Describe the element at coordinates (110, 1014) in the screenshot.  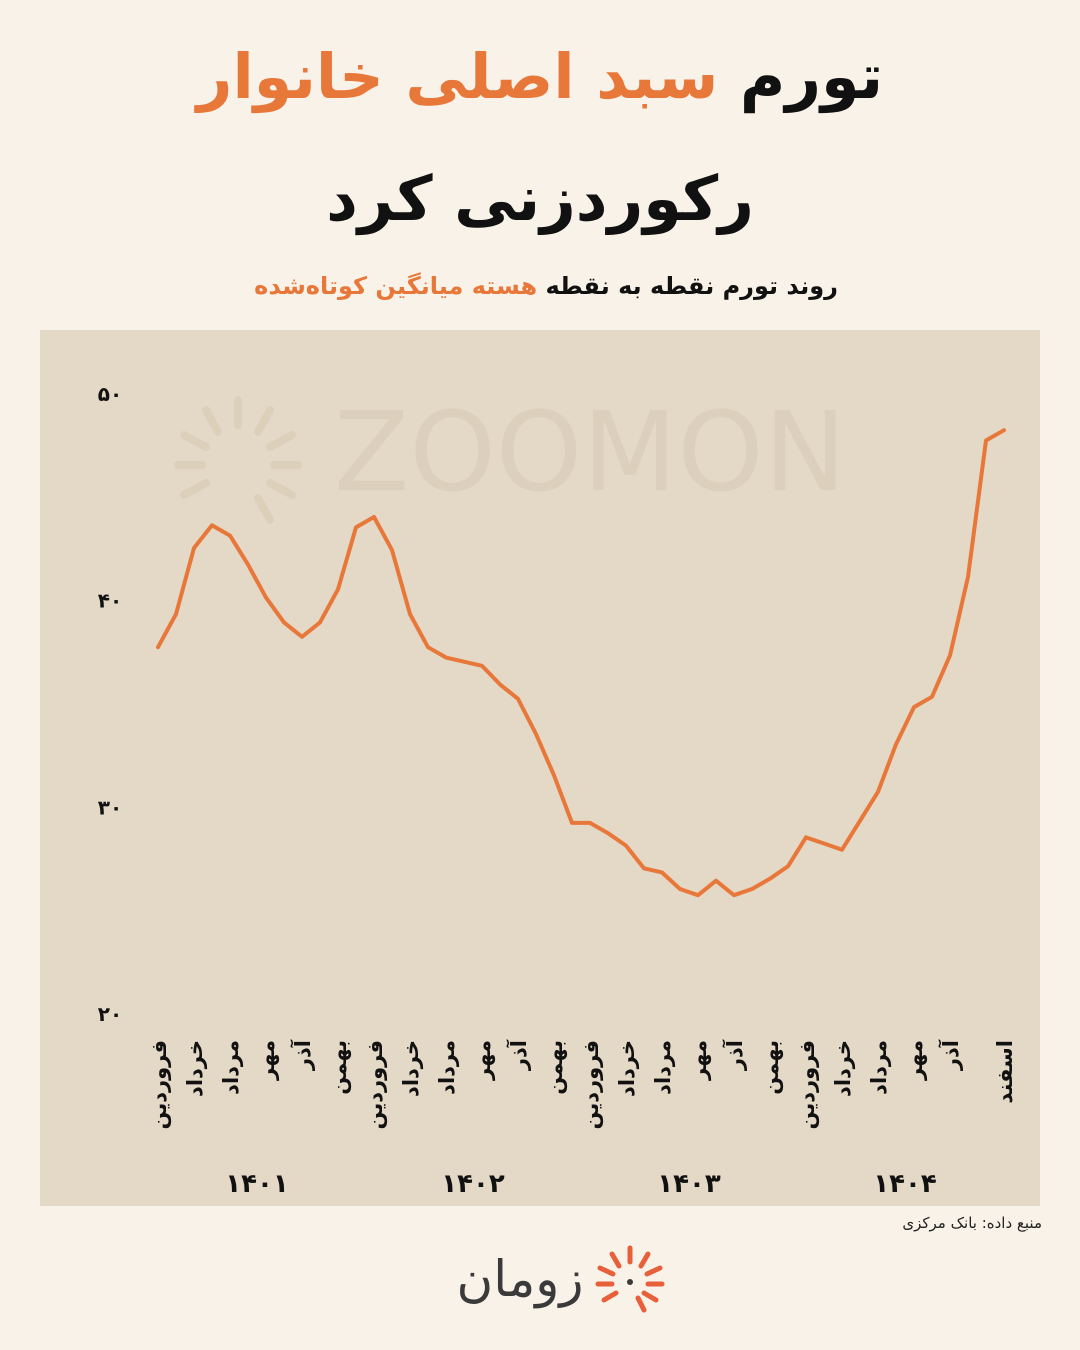
I see `y-tick-label: ۲۰` at that location.